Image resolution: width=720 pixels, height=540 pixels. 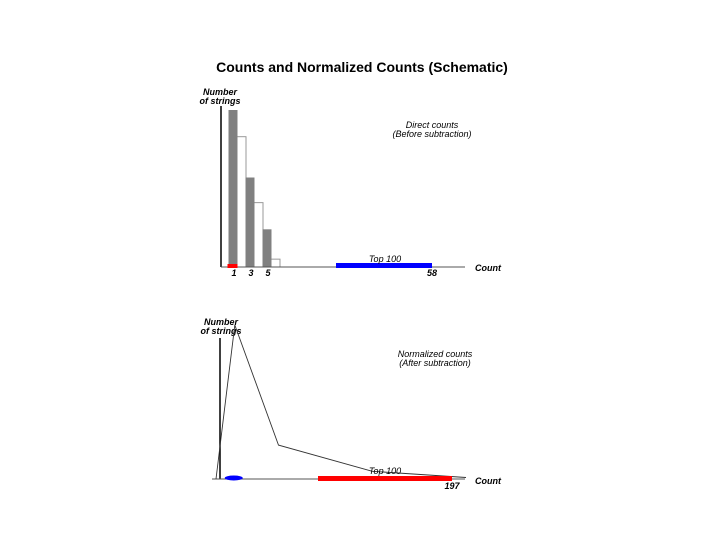 I want to click on bottom-top-100-band, so click(x=385, y=478).